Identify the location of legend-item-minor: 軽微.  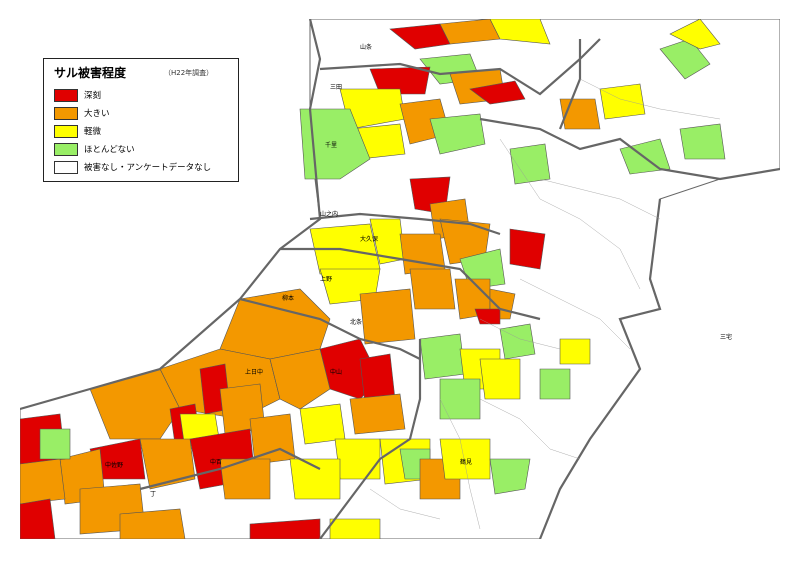
(77, 131).